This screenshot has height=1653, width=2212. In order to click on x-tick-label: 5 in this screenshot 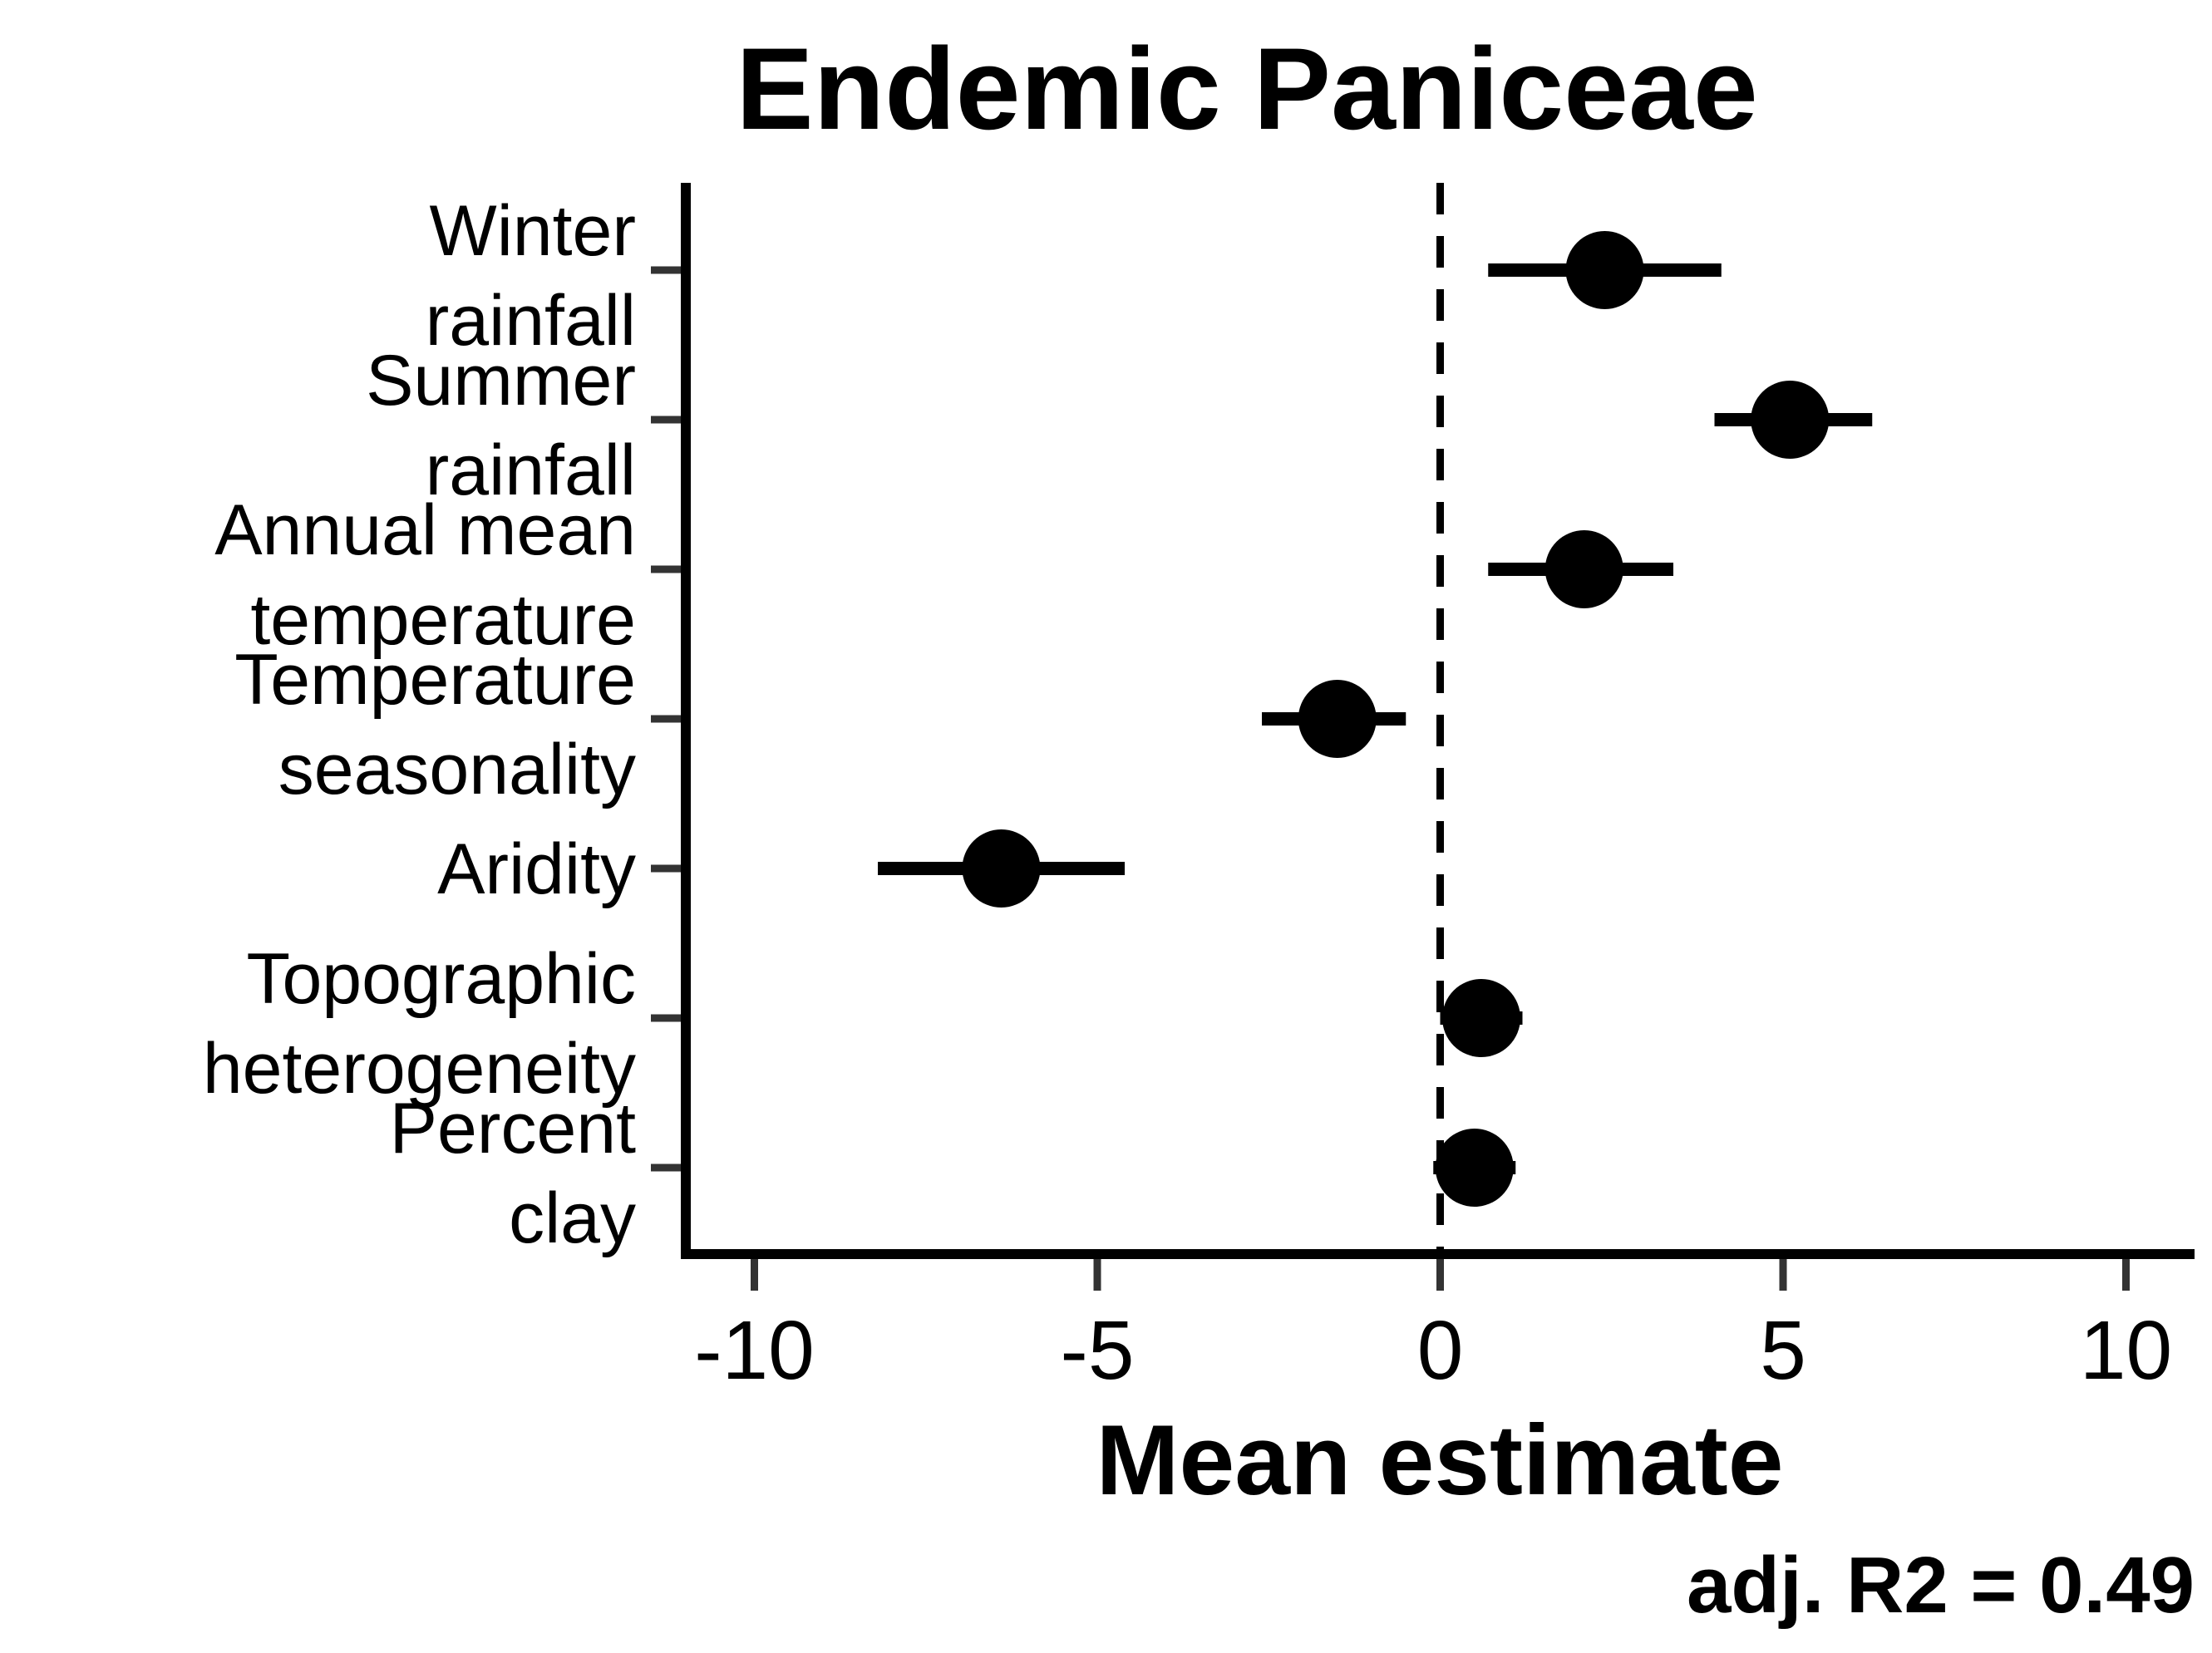, I will do `click(1783, 1350)`.